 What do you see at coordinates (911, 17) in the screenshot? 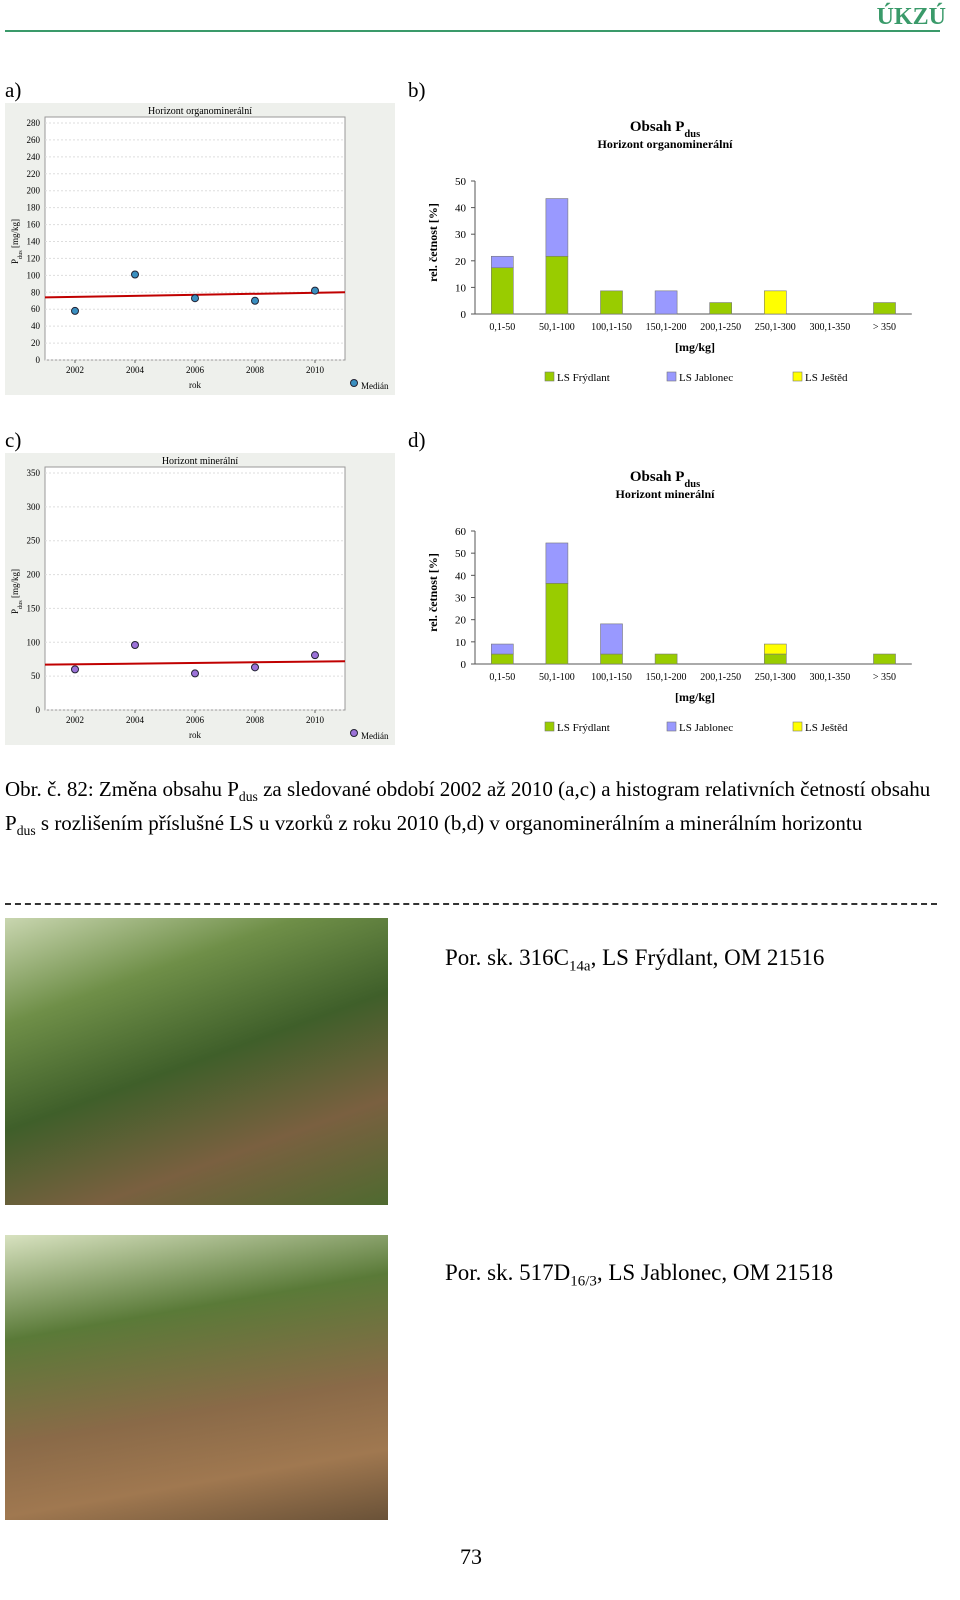
I see `header-title: ÚKZÚ` at bounding box center [911, 17].